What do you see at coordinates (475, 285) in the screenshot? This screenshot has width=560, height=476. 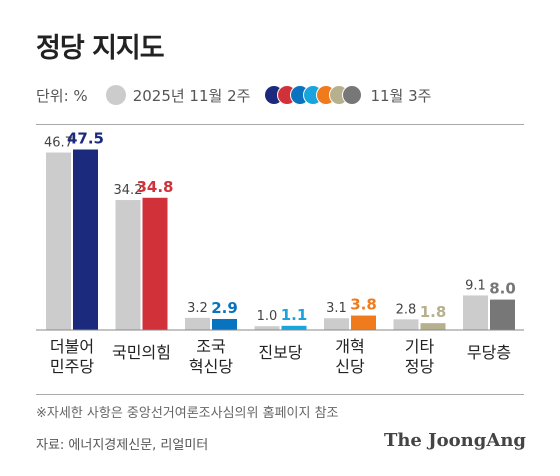 I see `value-label-prev-6: 9.1` at bounding box center [475, 285].